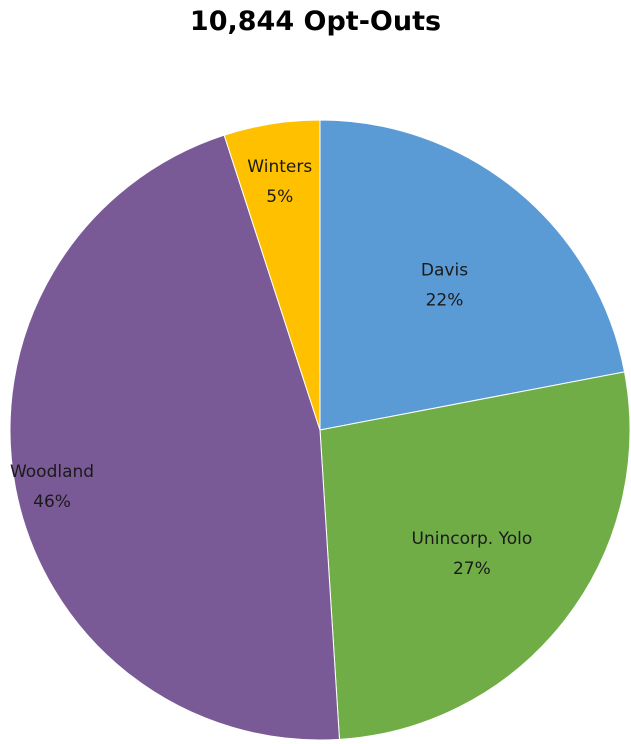 The width and height of the screenshot is (631, 744). Describe the element at coordinates (472, 569) in the screenshot. I see `slice-value-unincorp-yolo: 27%` at that location.